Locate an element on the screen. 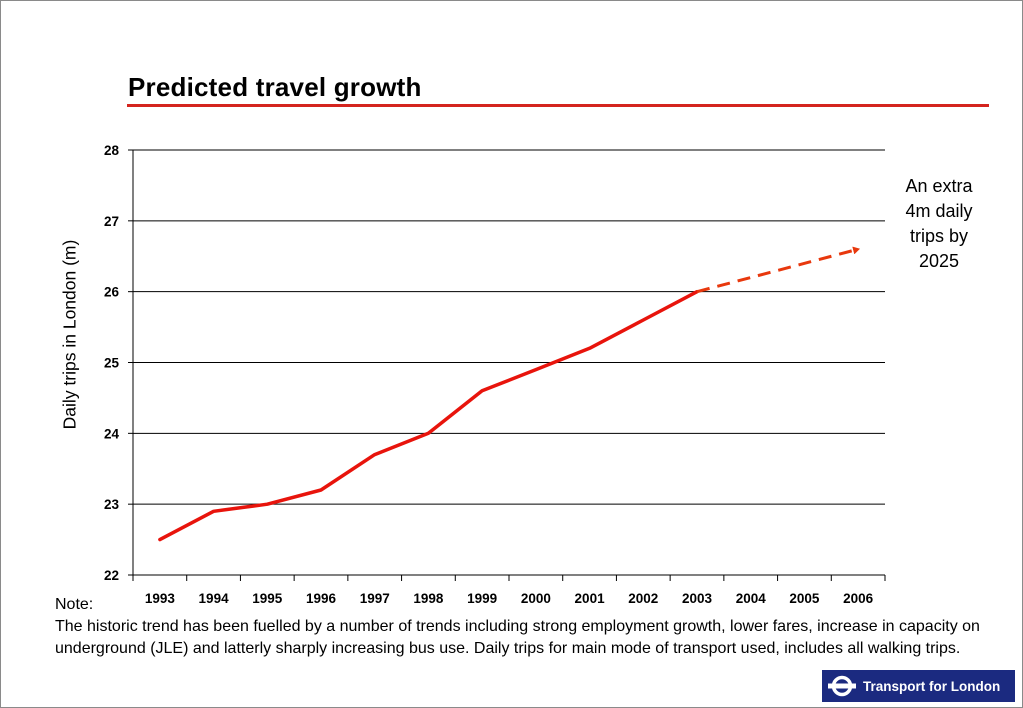  annotation-line: 2025 is located at coordinates (939, 261).